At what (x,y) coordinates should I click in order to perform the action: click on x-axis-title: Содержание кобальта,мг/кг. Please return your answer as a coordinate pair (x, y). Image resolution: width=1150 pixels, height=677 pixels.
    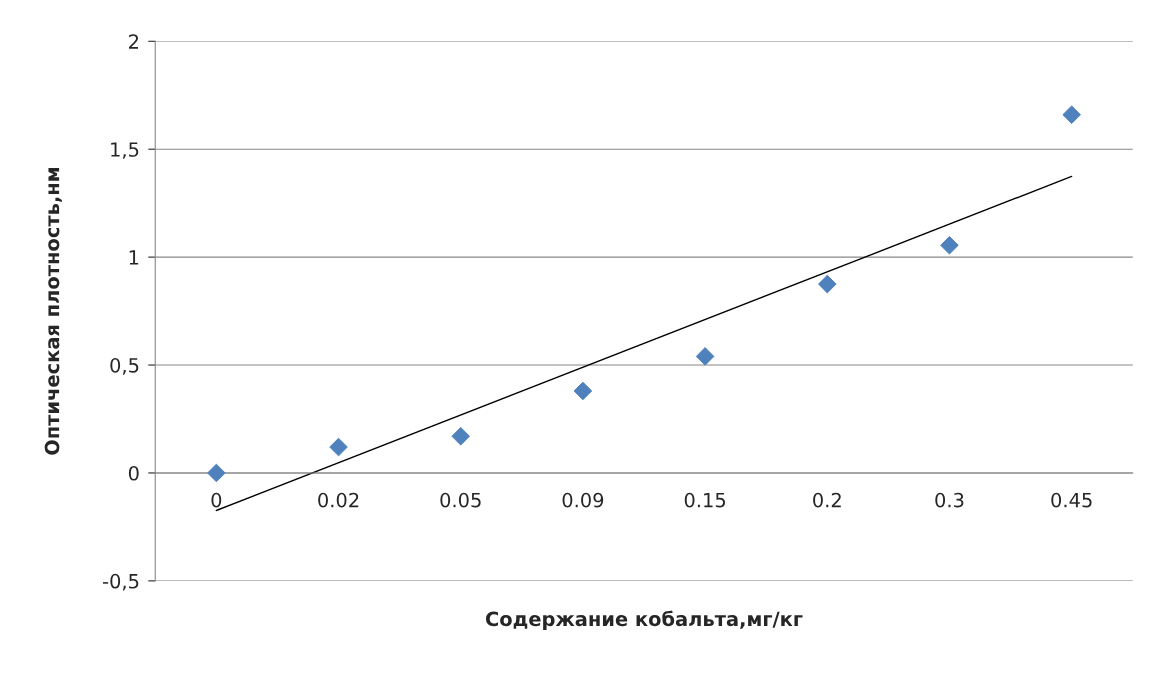
    Looking at the image, I should click on (644, 620).